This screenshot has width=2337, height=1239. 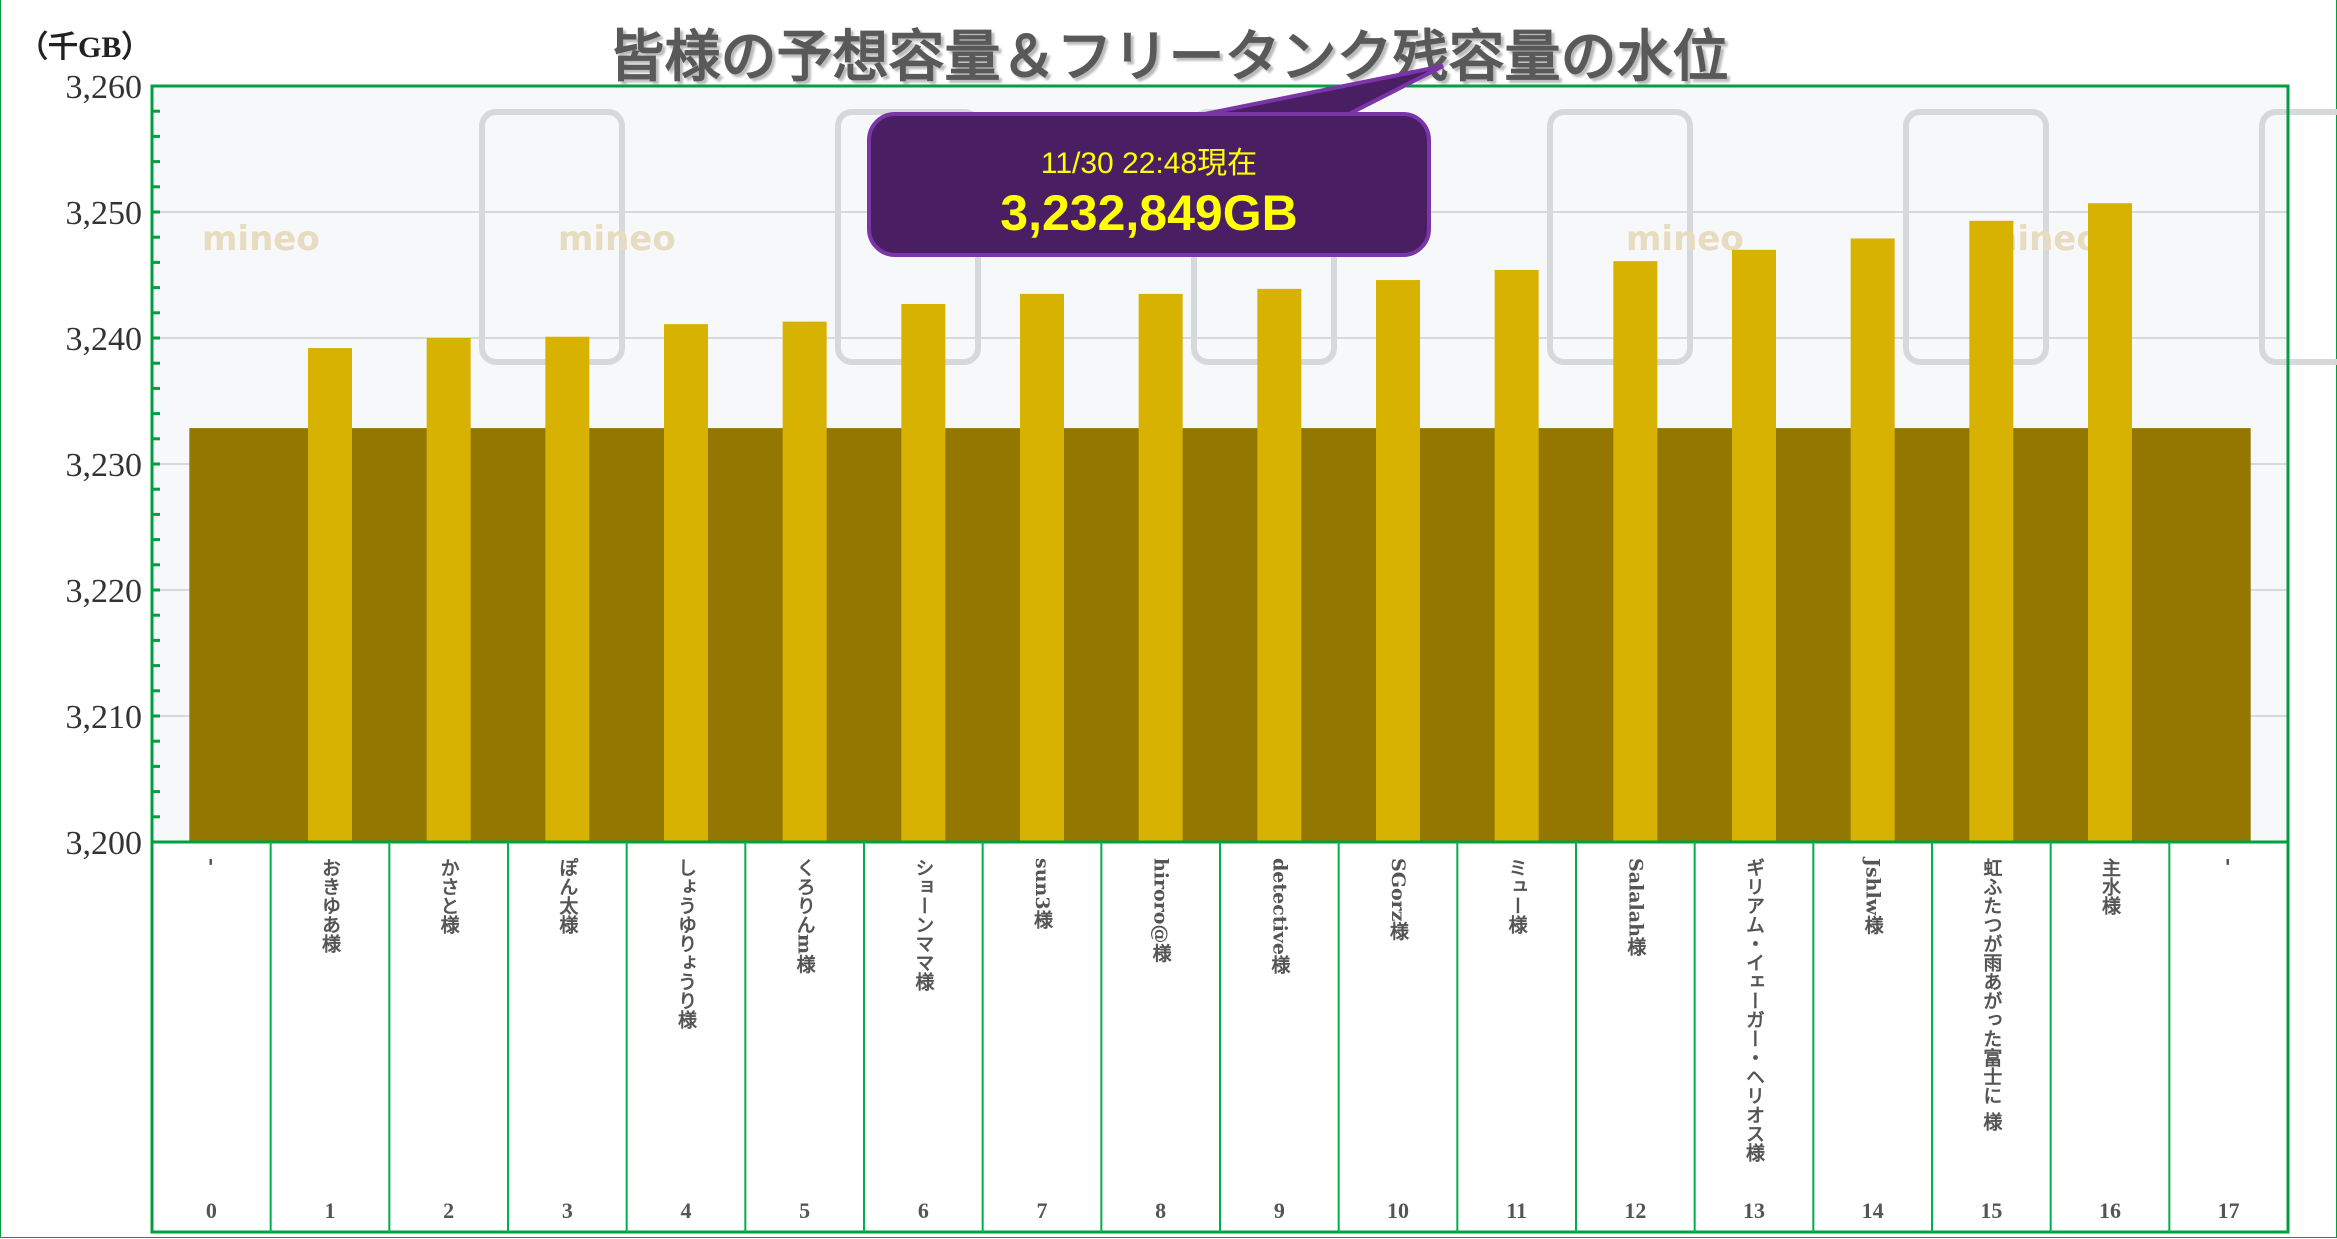 I want to click on y-tick-label: 3,220, so click(x=104, y=591).